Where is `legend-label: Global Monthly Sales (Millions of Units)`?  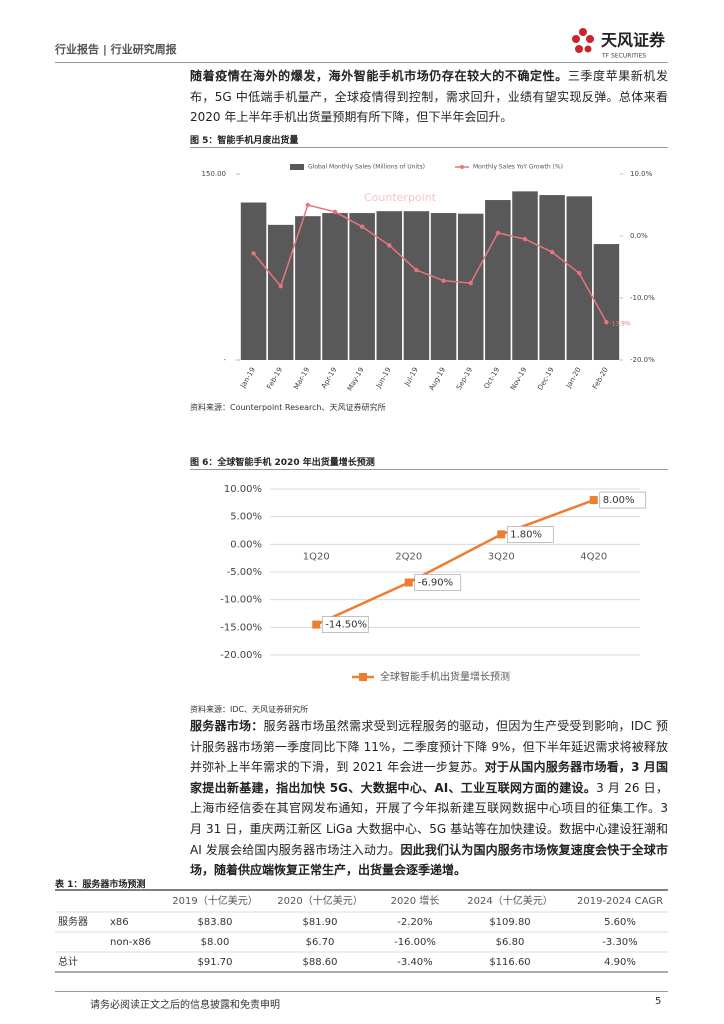 legend-label: Global Monthly Sales (Millions of Units) is located at coordinates (366, 167).